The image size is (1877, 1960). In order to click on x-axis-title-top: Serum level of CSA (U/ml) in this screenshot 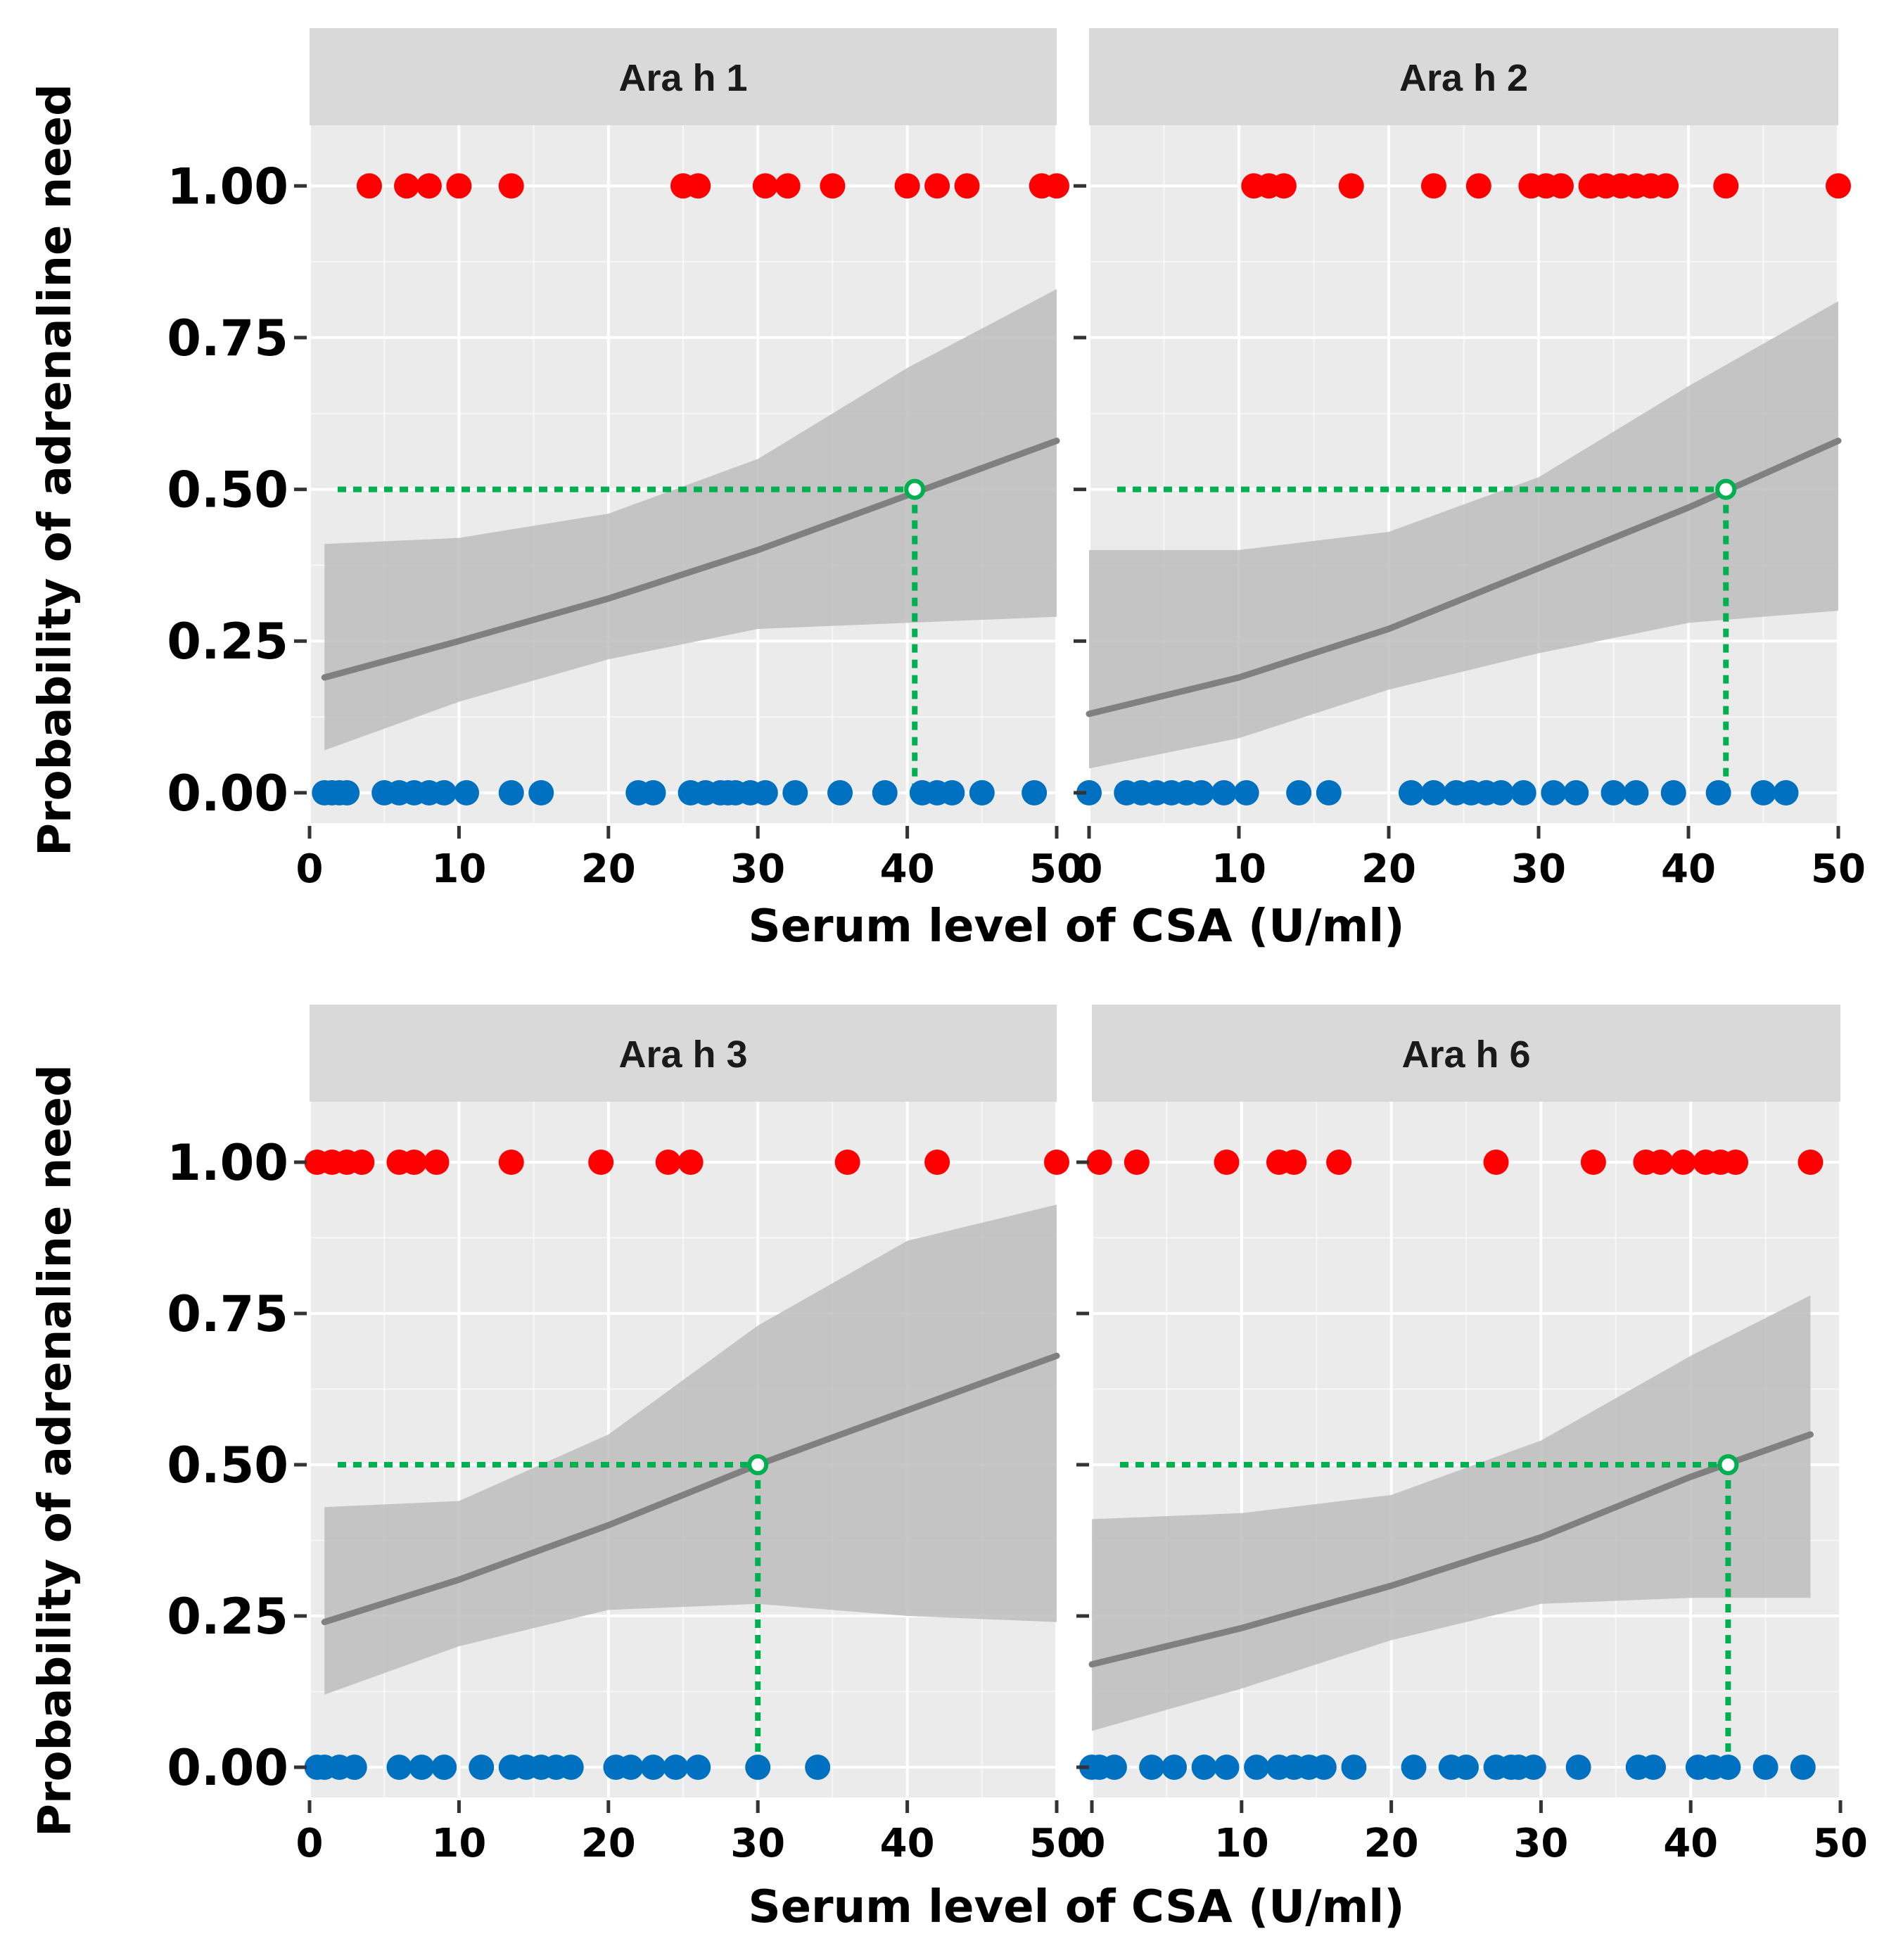, I will do `click(1077, 927)`.